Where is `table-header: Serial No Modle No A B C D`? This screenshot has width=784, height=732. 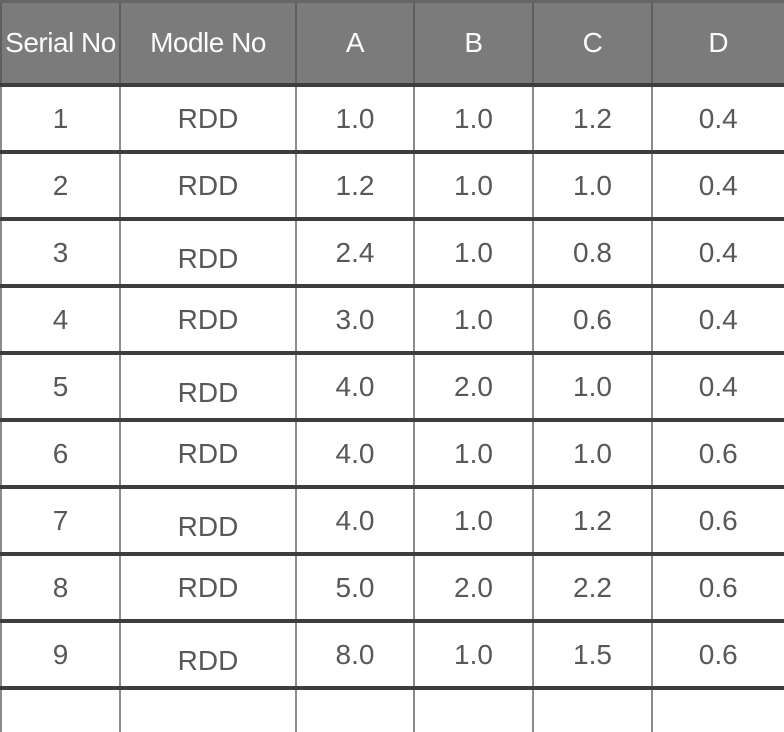
table-header: Serial No Modle No A B C D is located at coordinates (392, 44).